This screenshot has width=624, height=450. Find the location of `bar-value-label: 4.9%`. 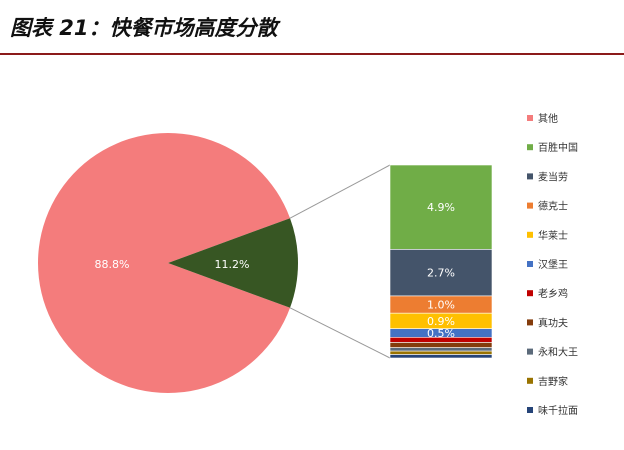

bar-value-label: 4.9% is located at coordinates (441, 207).